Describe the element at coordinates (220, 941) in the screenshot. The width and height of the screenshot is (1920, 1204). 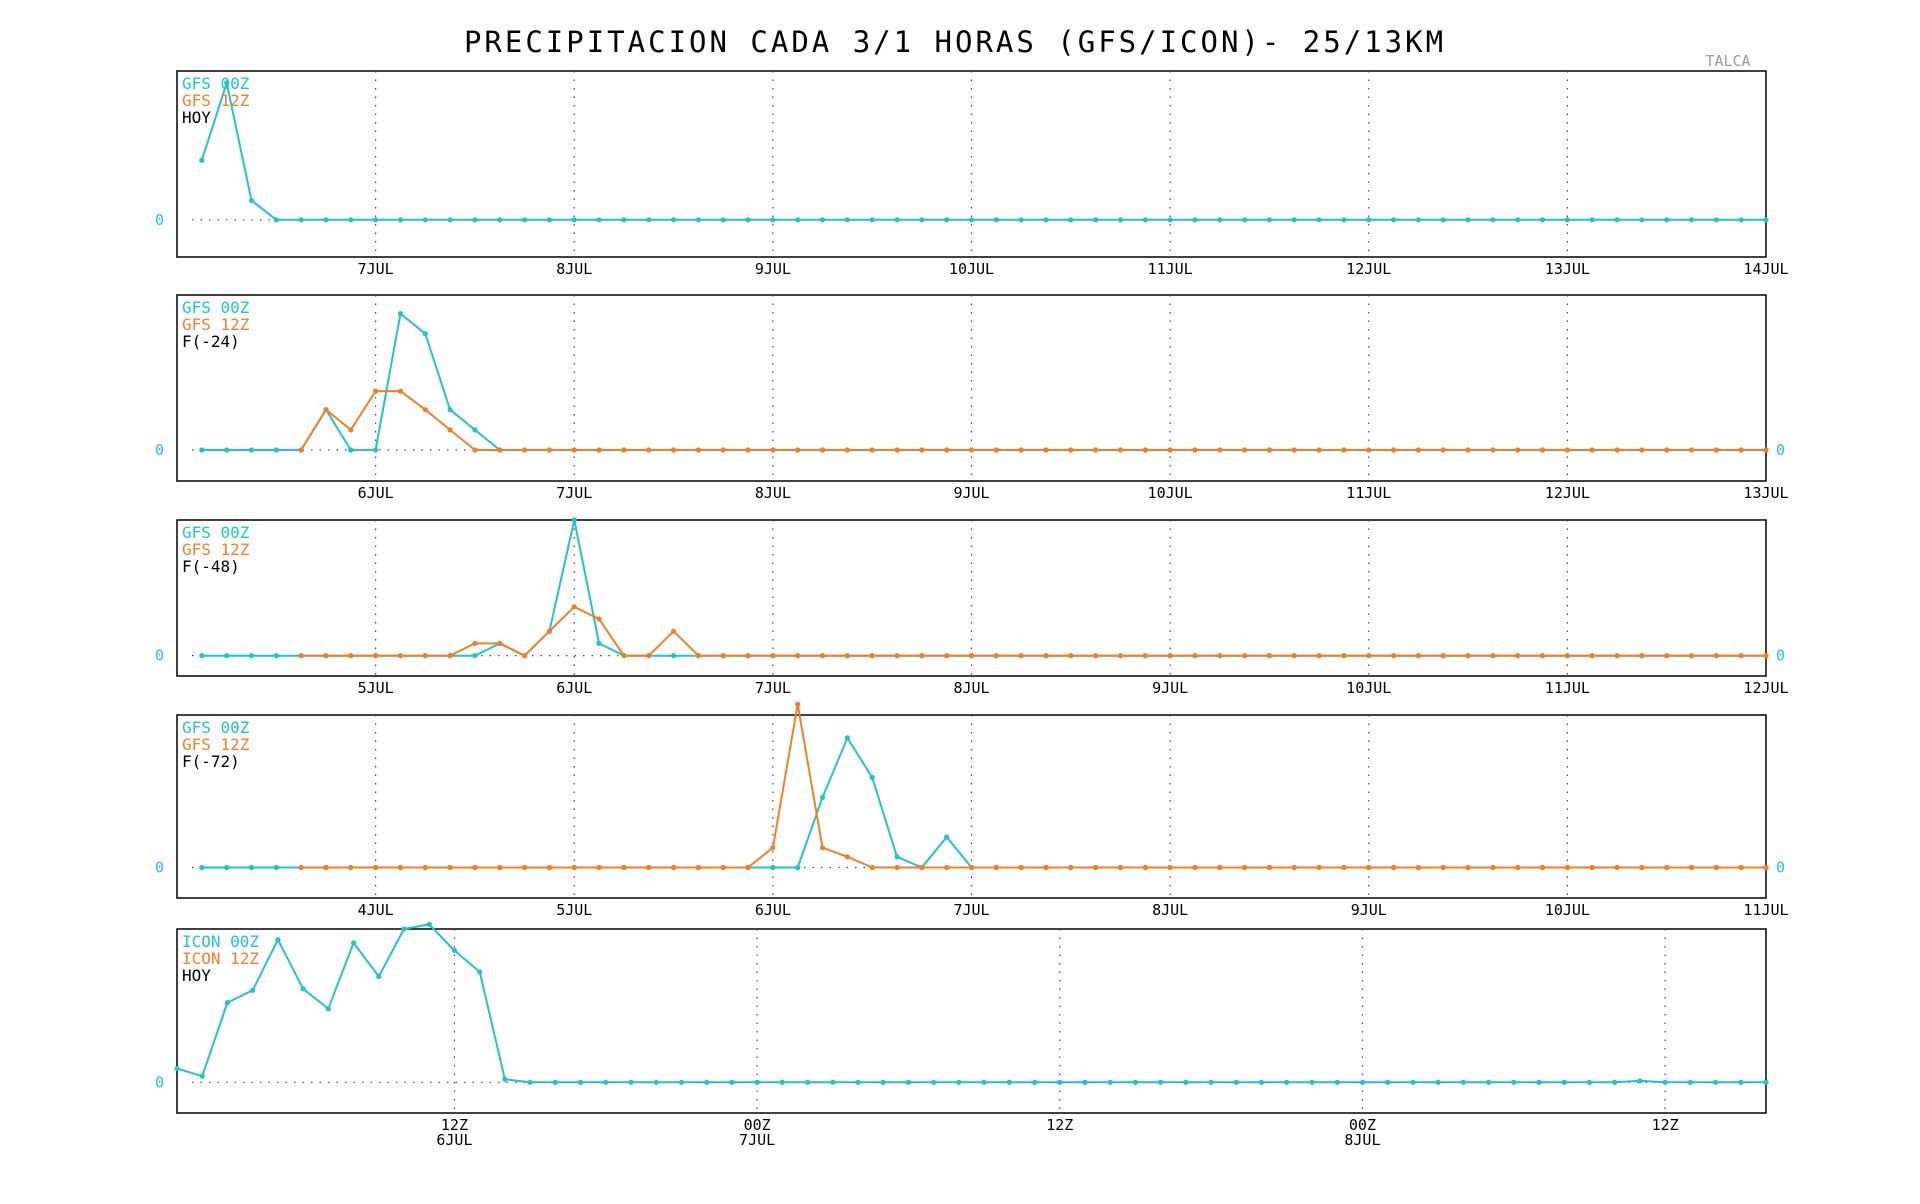
I see `legend-entry: ICON 00Z` at that location.